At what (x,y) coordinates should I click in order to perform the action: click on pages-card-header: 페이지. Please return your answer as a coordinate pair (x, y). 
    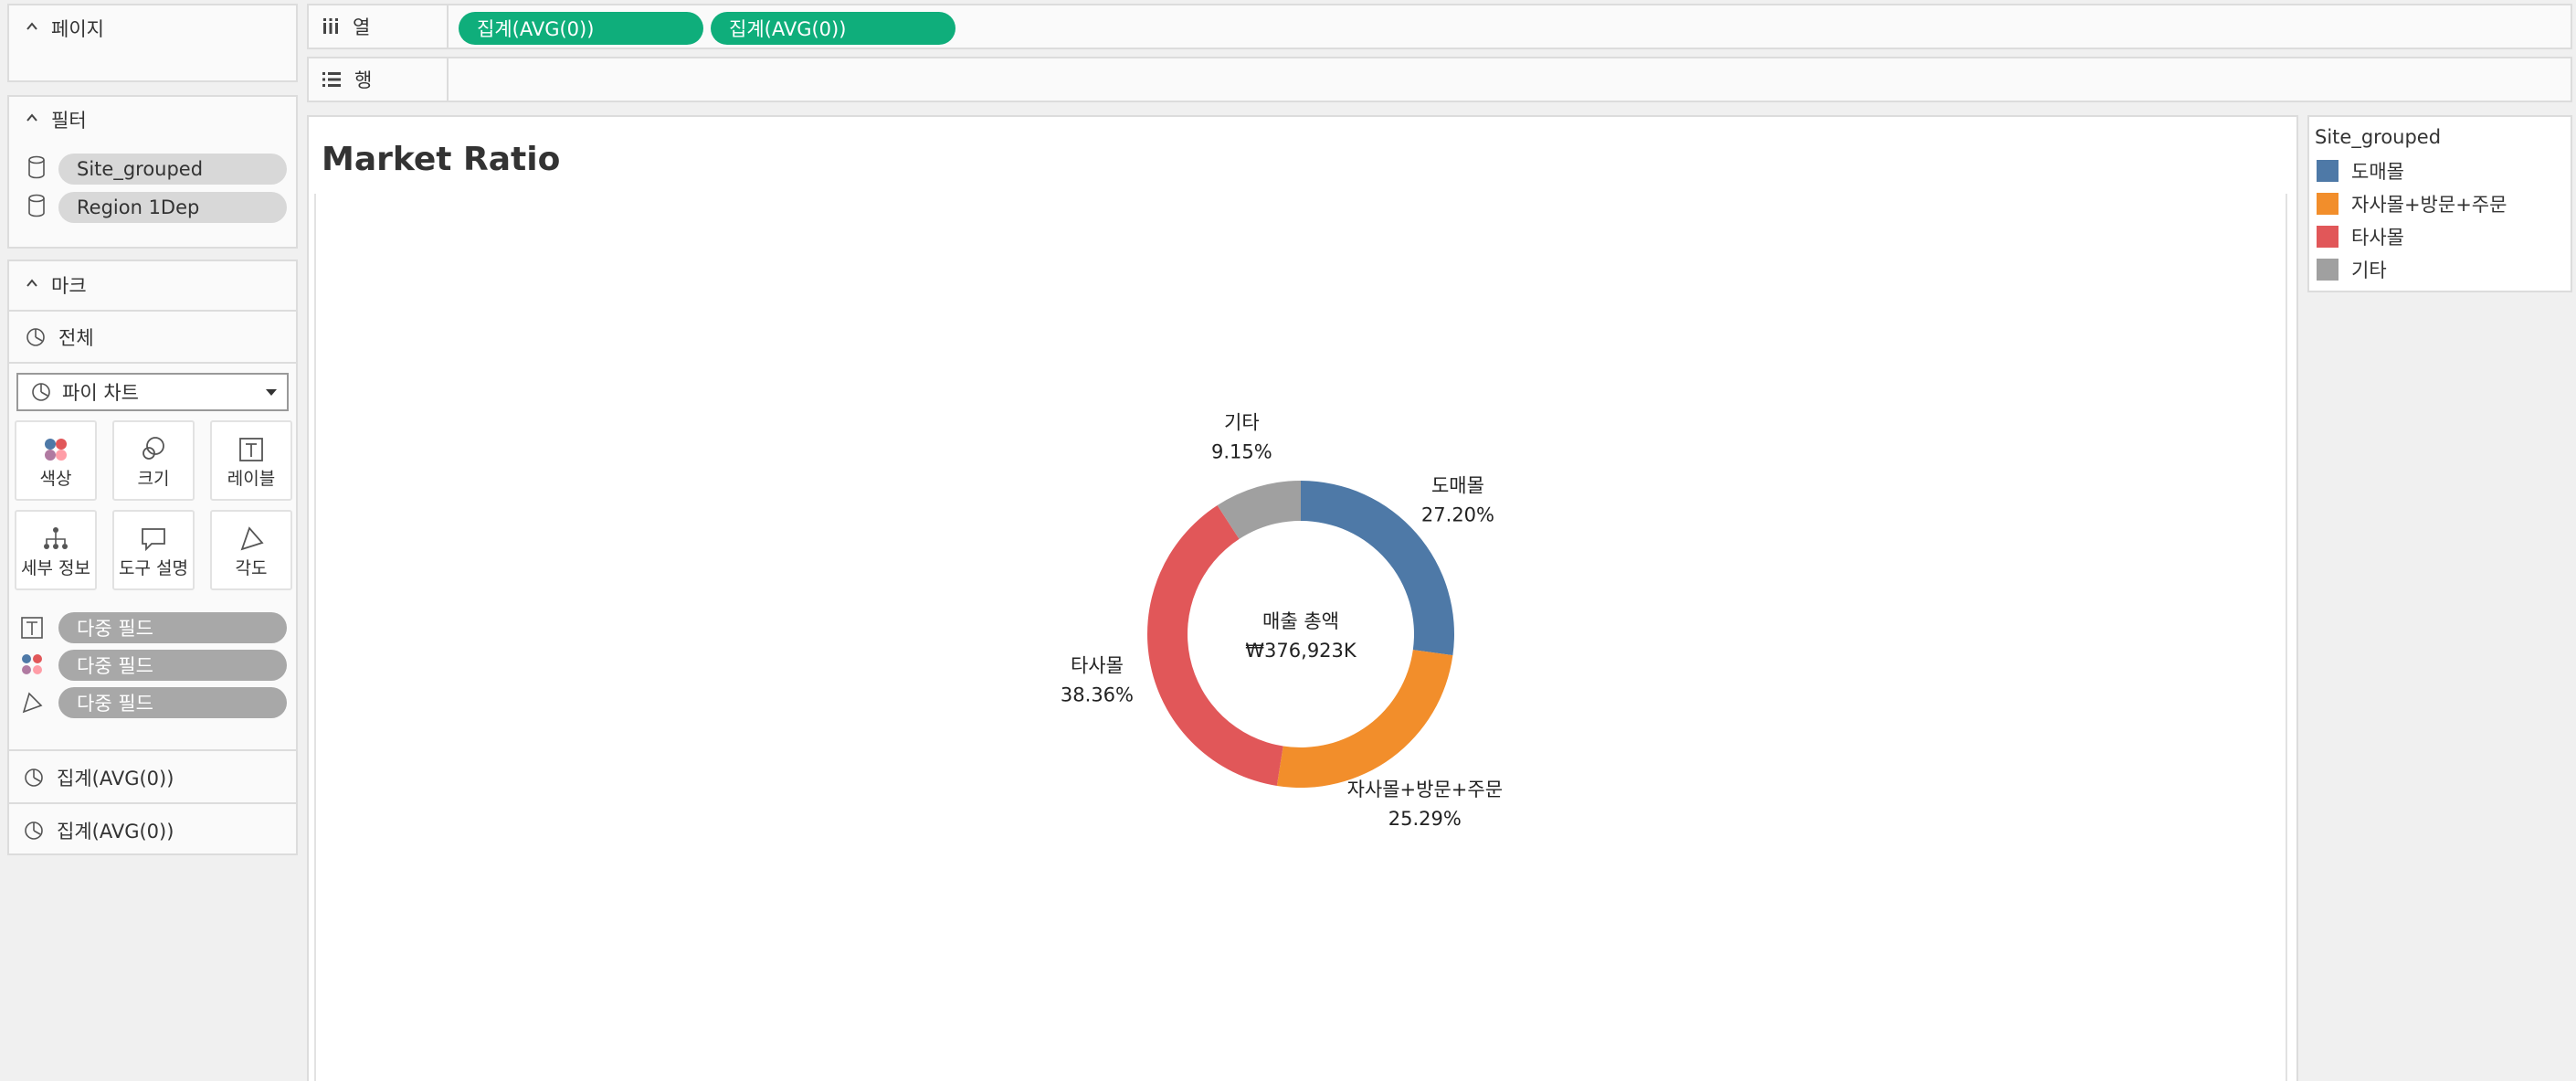
    Looking at the image, I should click on (152, 28).